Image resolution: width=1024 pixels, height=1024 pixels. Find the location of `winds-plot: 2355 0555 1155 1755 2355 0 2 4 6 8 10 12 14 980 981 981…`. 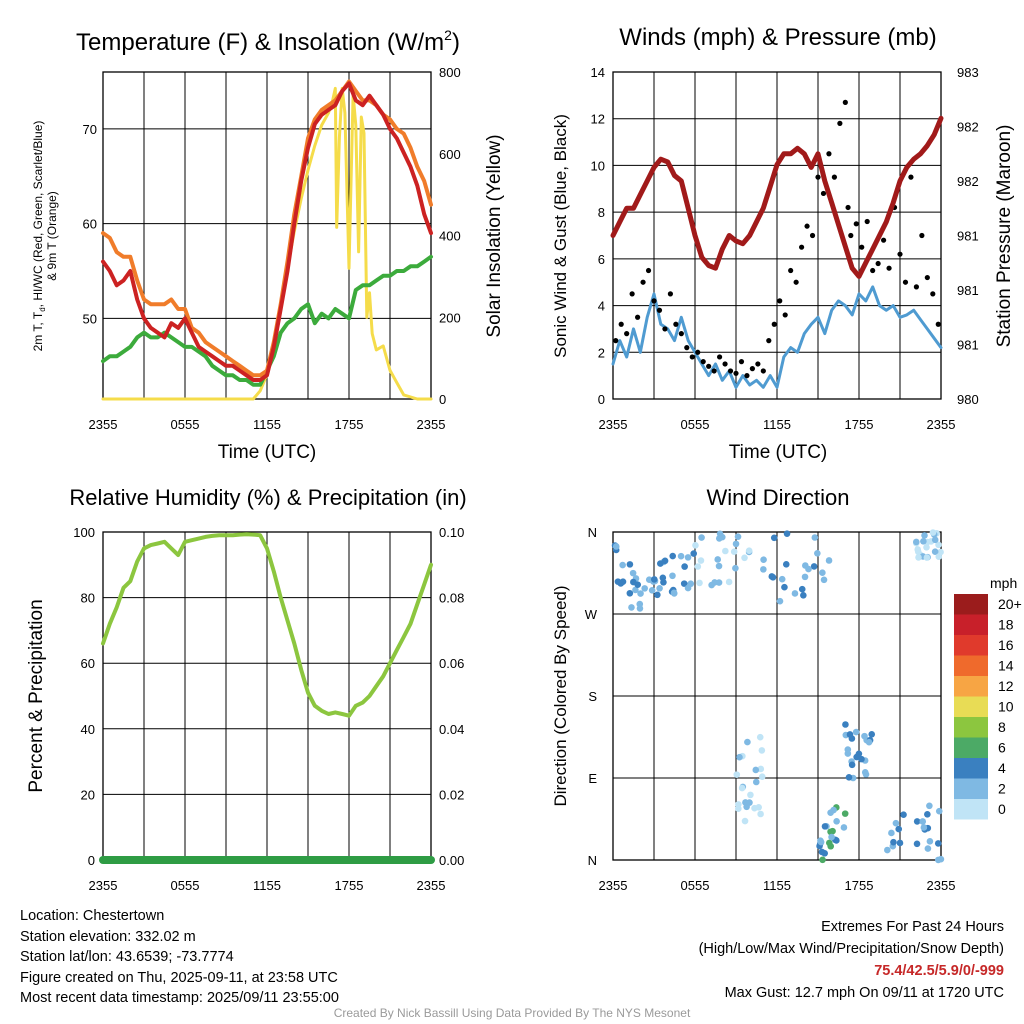

winds-plot: 2355 0555 1155 1755 2355 0 2 4 6 8 10 12 14 980 981 981… is located at coordinates (785, 248).